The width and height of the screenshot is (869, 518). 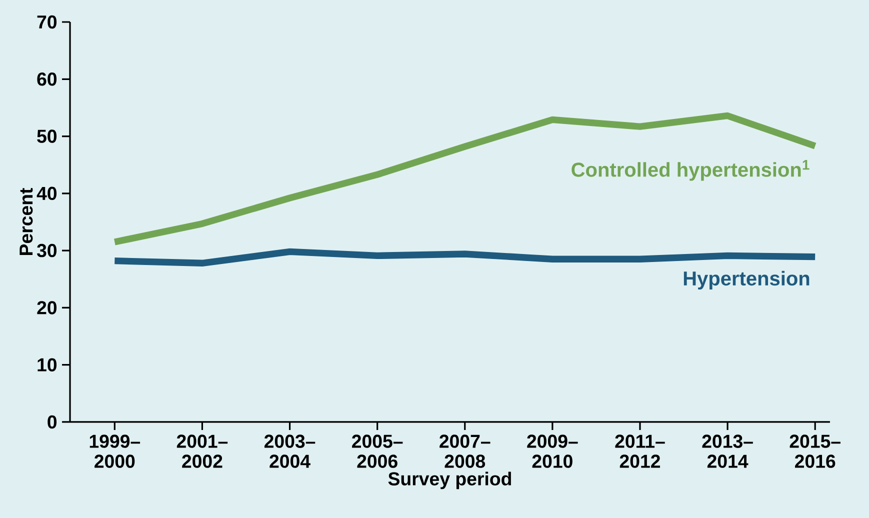 I want to click on y-tick-label: 40, so click(x=46, y=193).